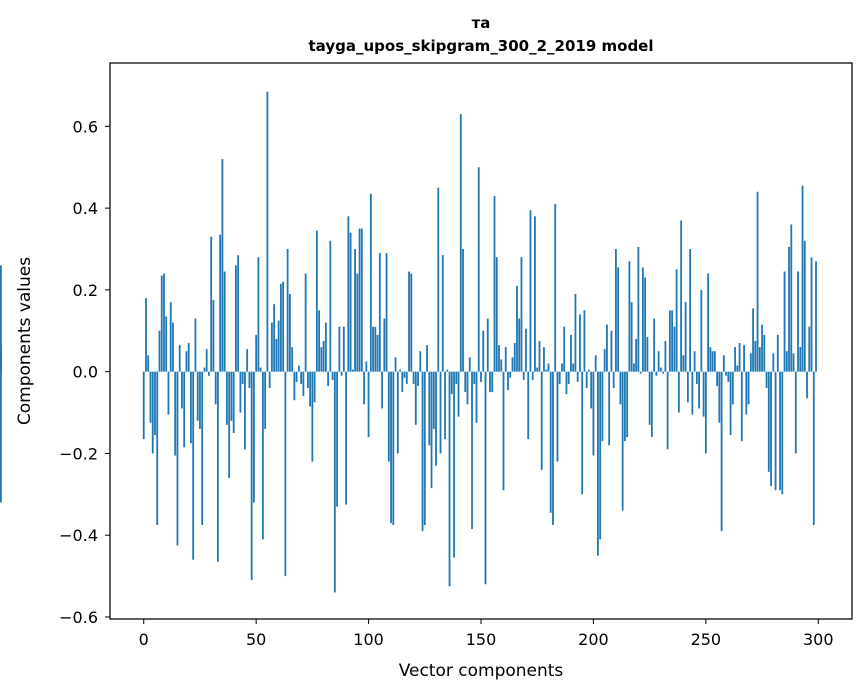 The image size is (867, 696). Describe the element at coordinates (144, 639) in the screenshot. I see `x-tick-label: 0` at that location.